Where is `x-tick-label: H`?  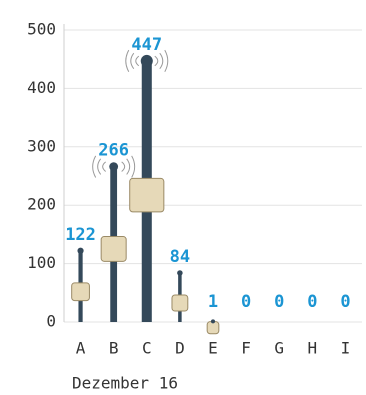
x-tick-label: H is located at coordinates (313, 348).